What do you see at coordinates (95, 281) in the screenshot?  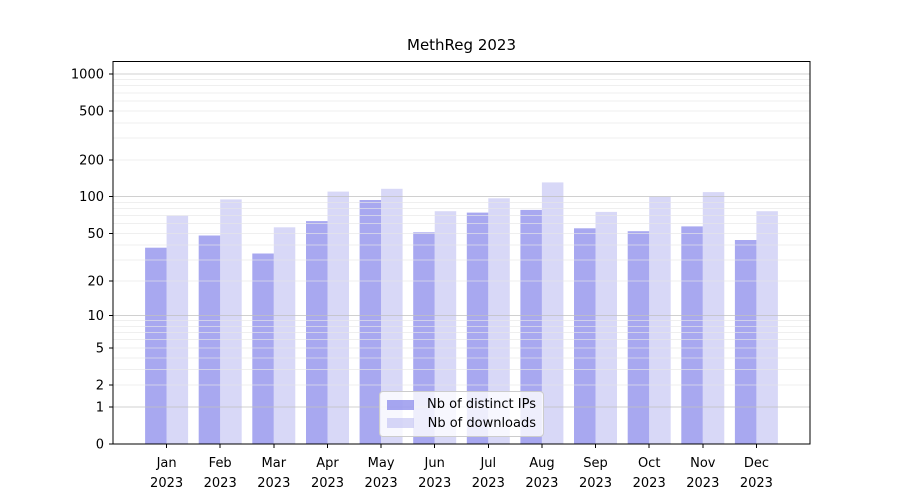 I see `y-tick-label: 20` at bounding box center [95, 281].